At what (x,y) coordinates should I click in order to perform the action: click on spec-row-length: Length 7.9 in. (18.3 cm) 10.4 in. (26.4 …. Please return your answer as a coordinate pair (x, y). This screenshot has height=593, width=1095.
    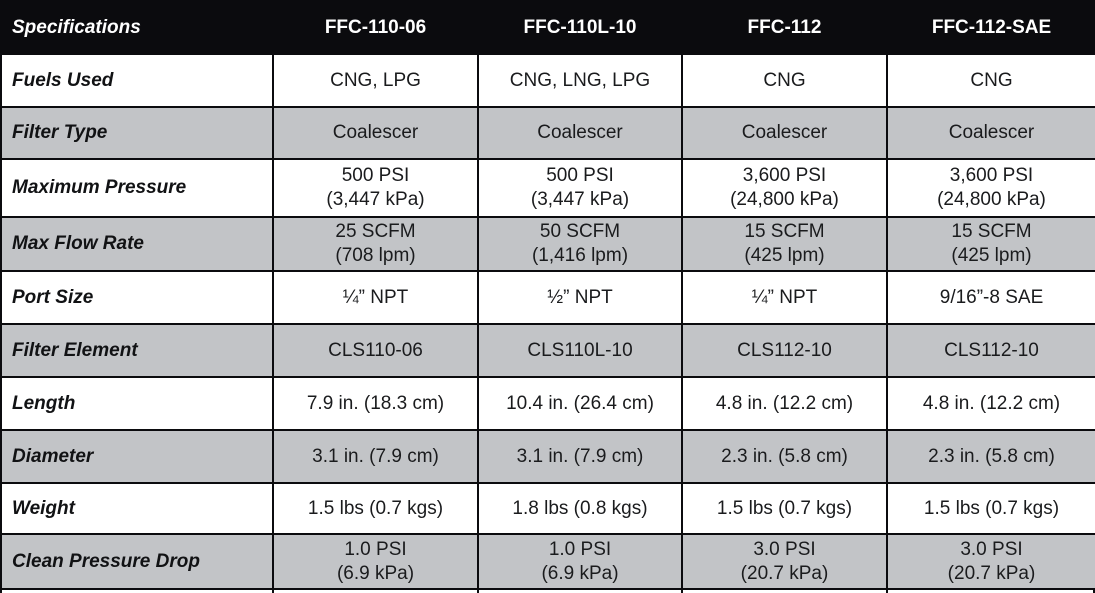
    Looking at the image, I should click on (547, 403).